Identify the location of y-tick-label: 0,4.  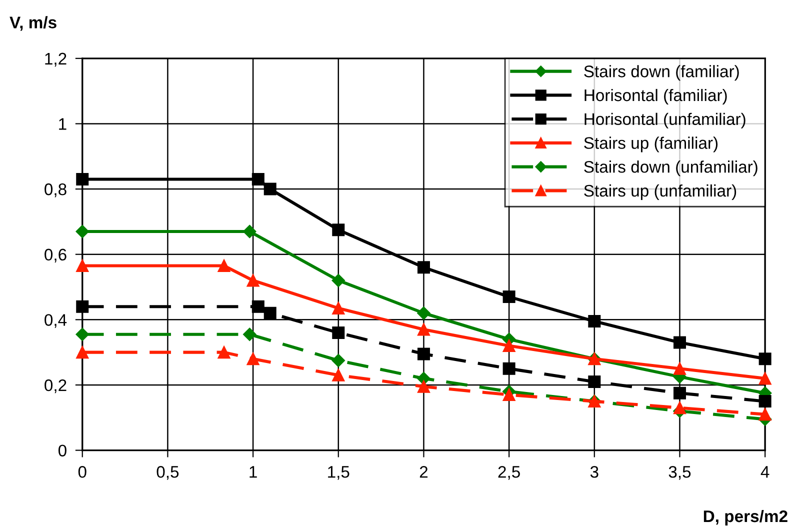
(55, 321).